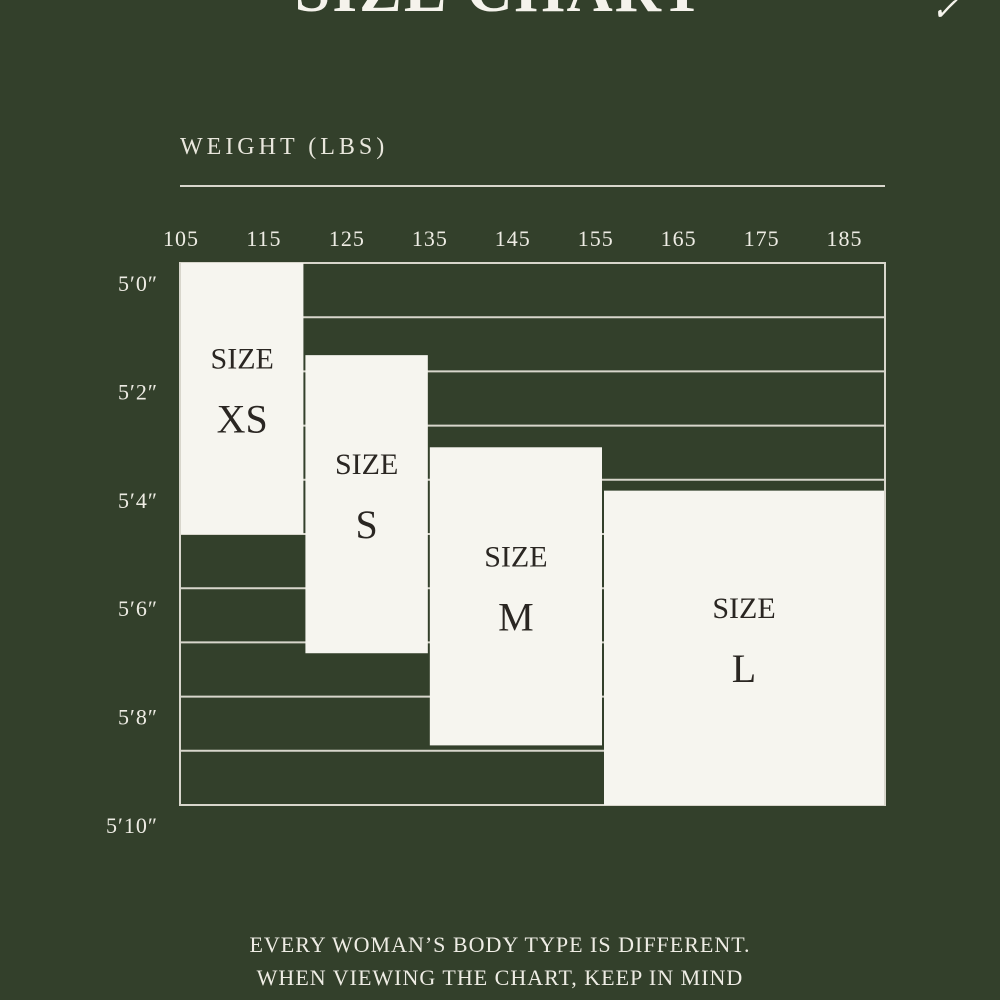 Image resolution: width=1000 pixels, height=1000 pixels. I want to click on weight-axis-rule, so click(532, 186).